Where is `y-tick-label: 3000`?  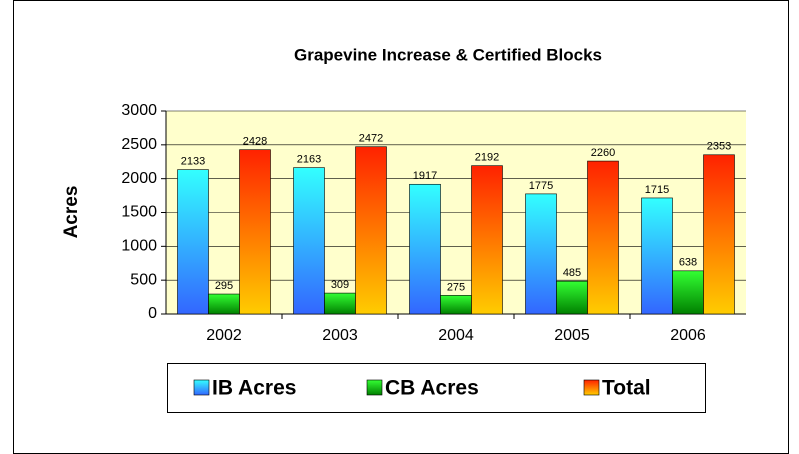 y-tick-label: 3000 is located at coordinates (139, 110).